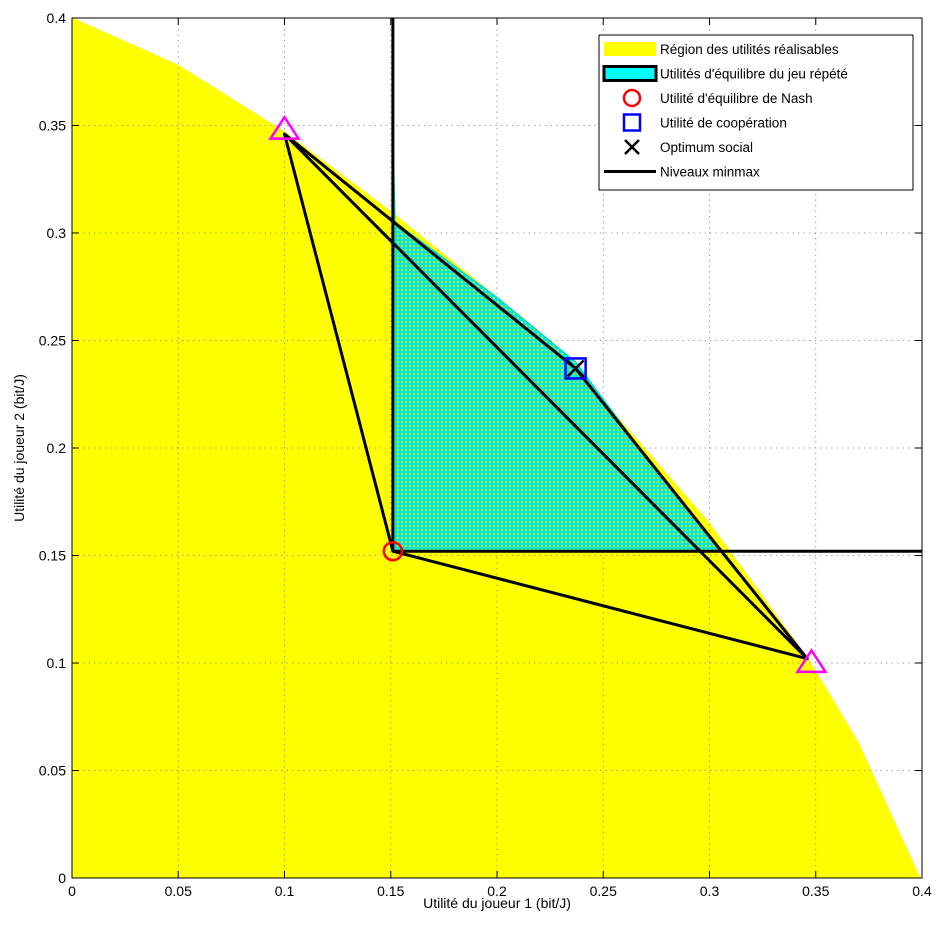  I want to click on x-tick-label: 0.4, so click(922, 891).